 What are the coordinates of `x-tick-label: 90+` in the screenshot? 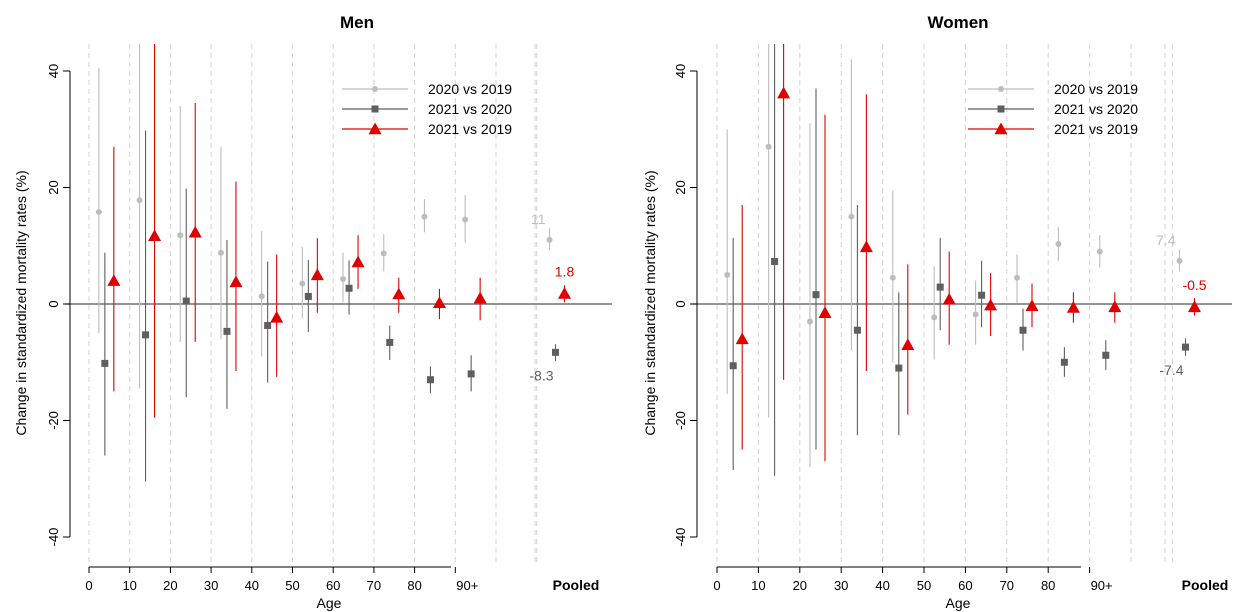 It's located at (1102, 585).